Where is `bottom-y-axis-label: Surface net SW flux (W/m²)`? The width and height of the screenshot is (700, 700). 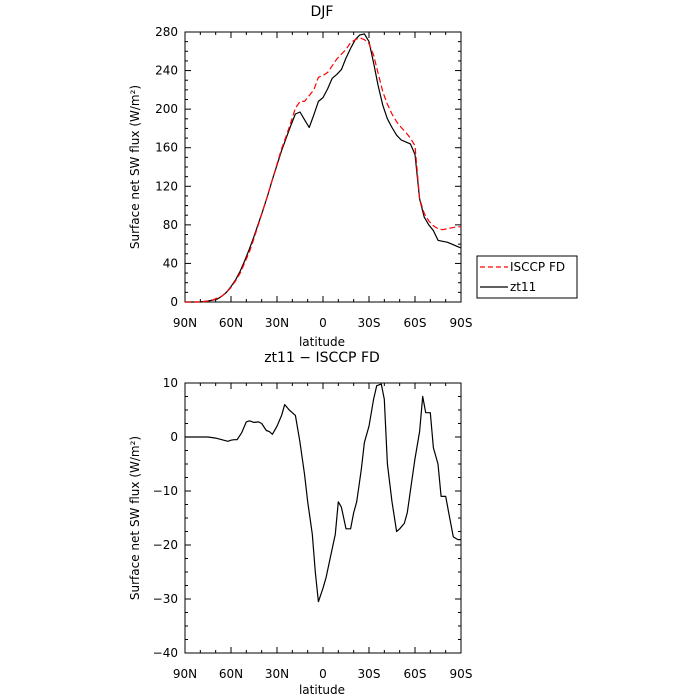 bottom-y-axis-label: Surface net SW flux (W/m²) is located at coordinates (135, 518).